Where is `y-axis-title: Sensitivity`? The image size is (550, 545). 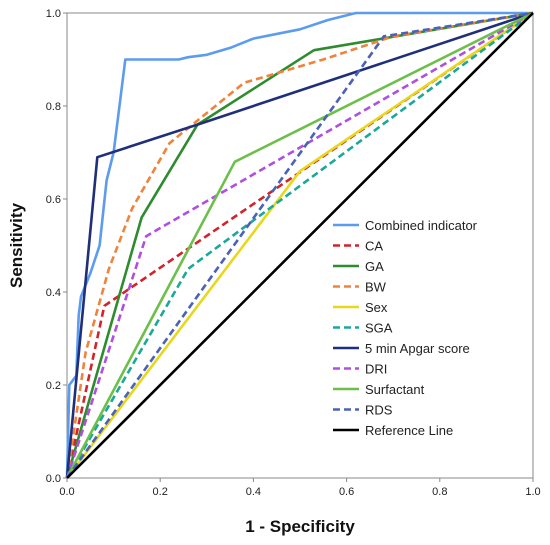
y-axis-title: Sensitivity is located at coordinates (16, 245).